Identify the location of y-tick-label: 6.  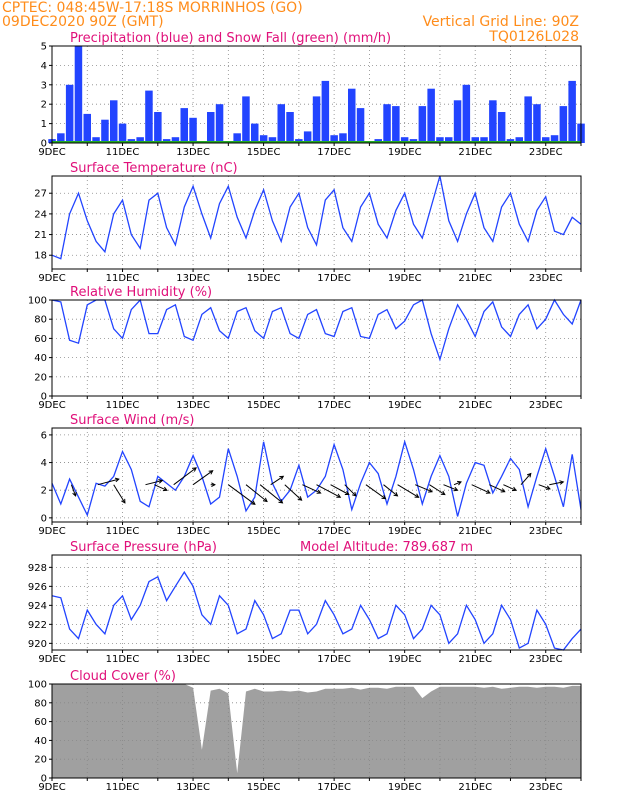
(44, 435).